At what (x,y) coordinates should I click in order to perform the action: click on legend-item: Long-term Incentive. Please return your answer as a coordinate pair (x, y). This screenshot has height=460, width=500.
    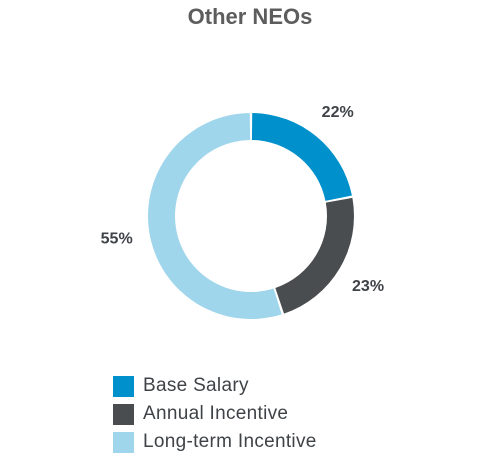
    Looking at the image, I should click on (215, 442).